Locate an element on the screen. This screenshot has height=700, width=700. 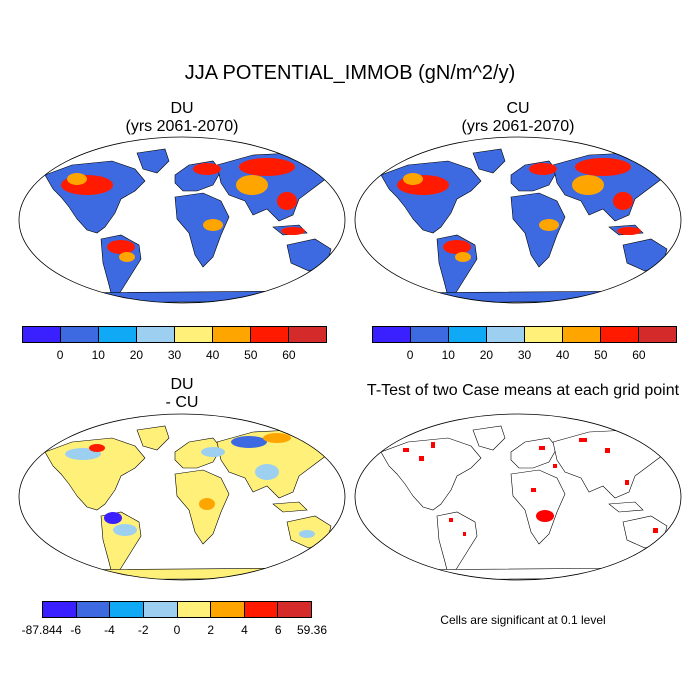
panel-title-cu-line2: (yrs 2061-2070) is located at coordinates (518, 126).